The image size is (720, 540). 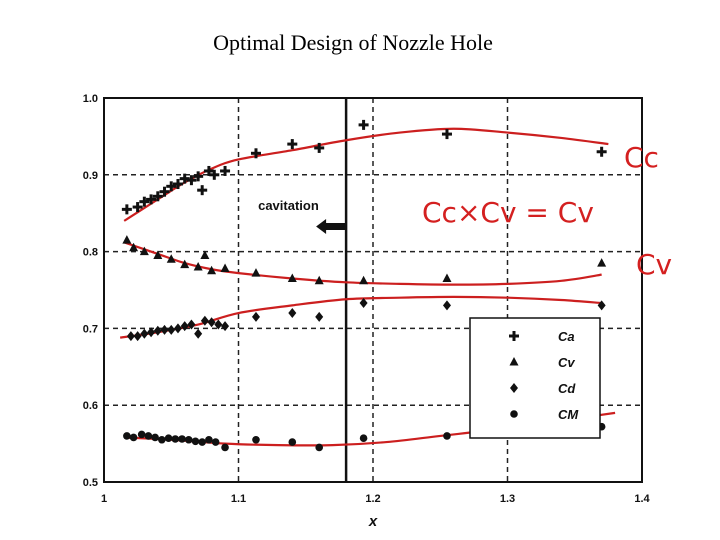 I want to click on legend-marker-ca, so click(x=514, y=336).